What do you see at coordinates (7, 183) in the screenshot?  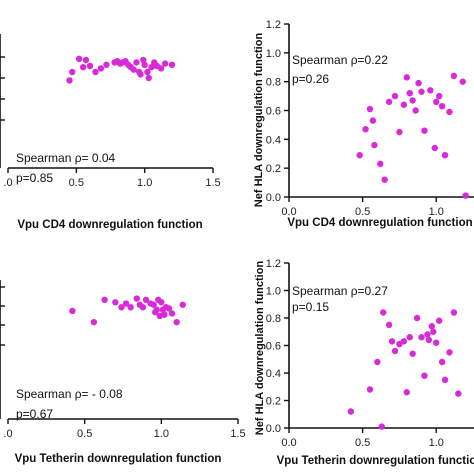 I see `x-tick-label: .0` at bounding box center [7, 183].